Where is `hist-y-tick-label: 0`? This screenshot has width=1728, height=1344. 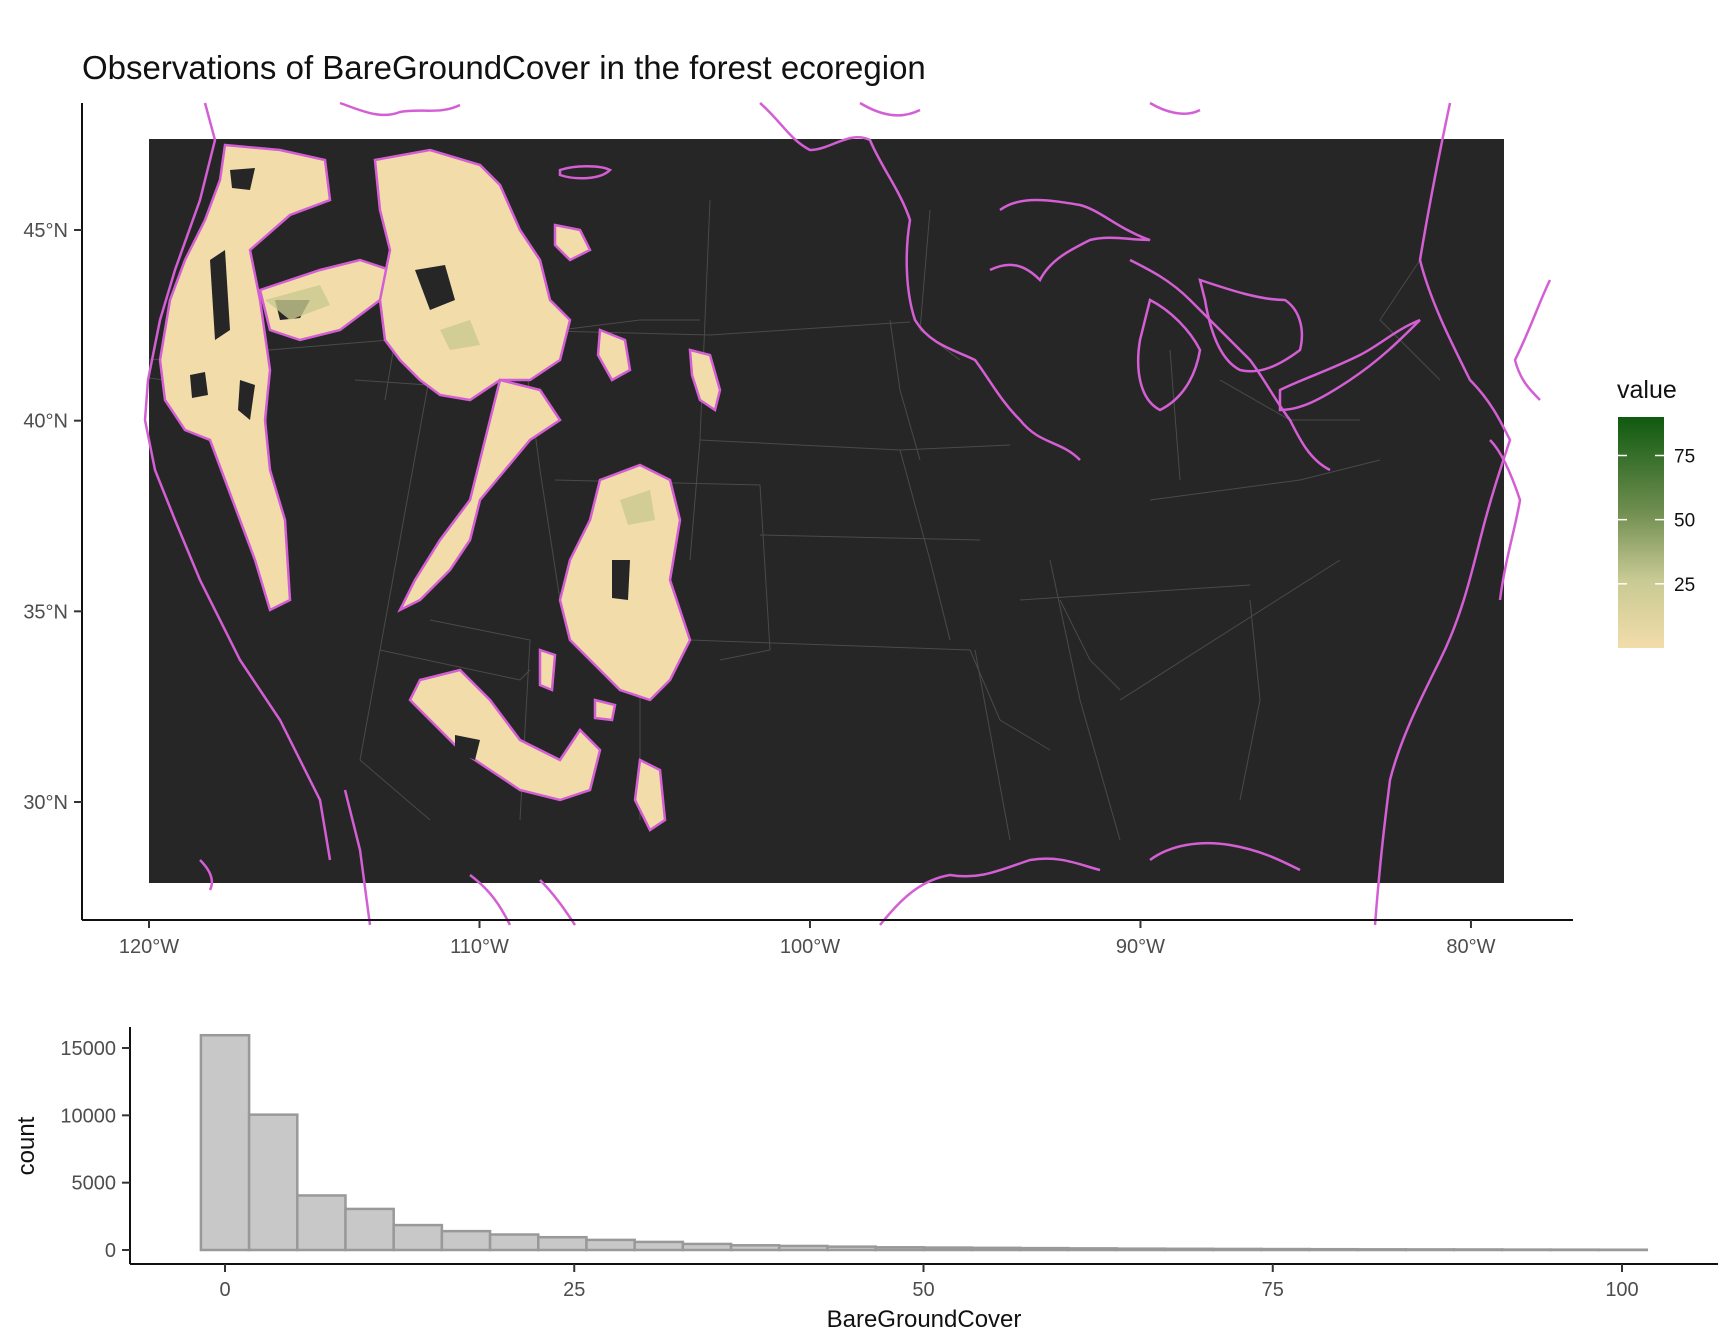
hist-y-tick-label: 0 is located at coordinates (110, 1251).